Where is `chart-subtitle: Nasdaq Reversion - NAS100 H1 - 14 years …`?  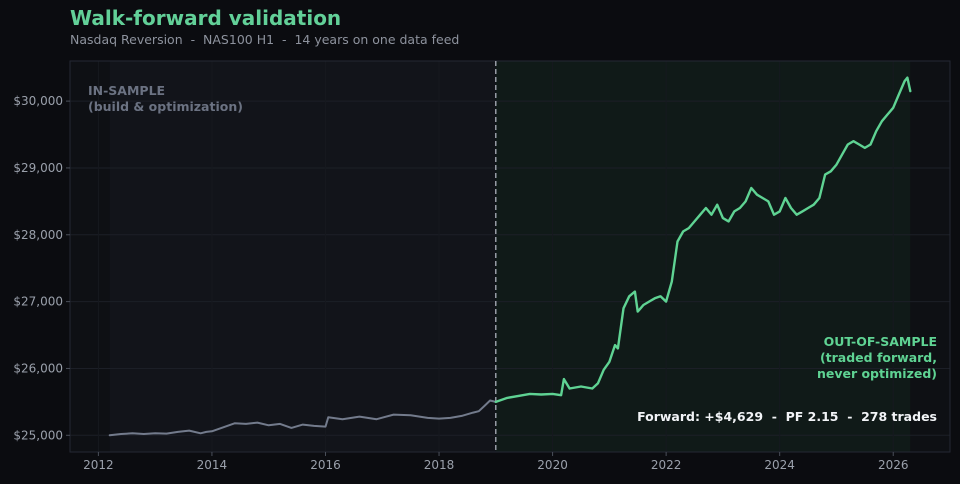 chart-subtitle: Nasdaq Reversion - NAS100 H1 - 14 years … is located at coordinates (265, 39).